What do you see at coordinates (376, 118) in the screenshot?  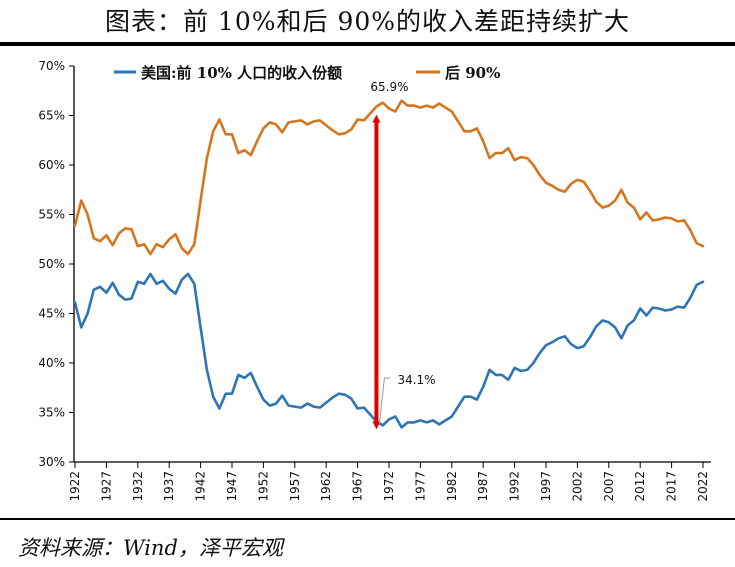 I see `arrow-head-up` at bounding box center [376, 118].